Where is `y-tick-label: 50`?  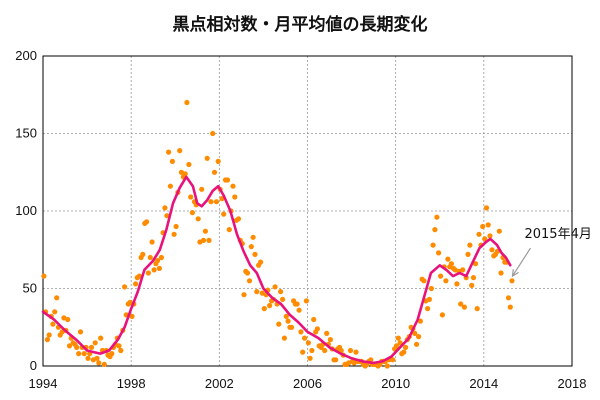 y-tick-label: 50 is located at coordinates (30, 288).